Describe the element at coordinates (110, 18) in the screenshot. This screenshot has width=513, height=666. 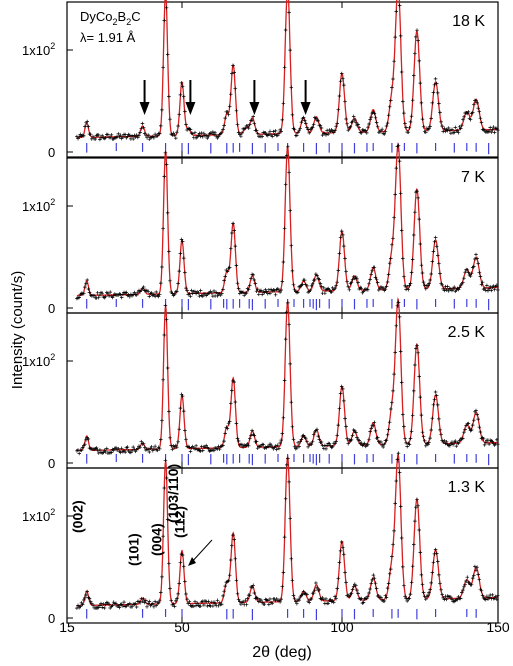
I see `compound-label: DyCo2B2C` at that location.